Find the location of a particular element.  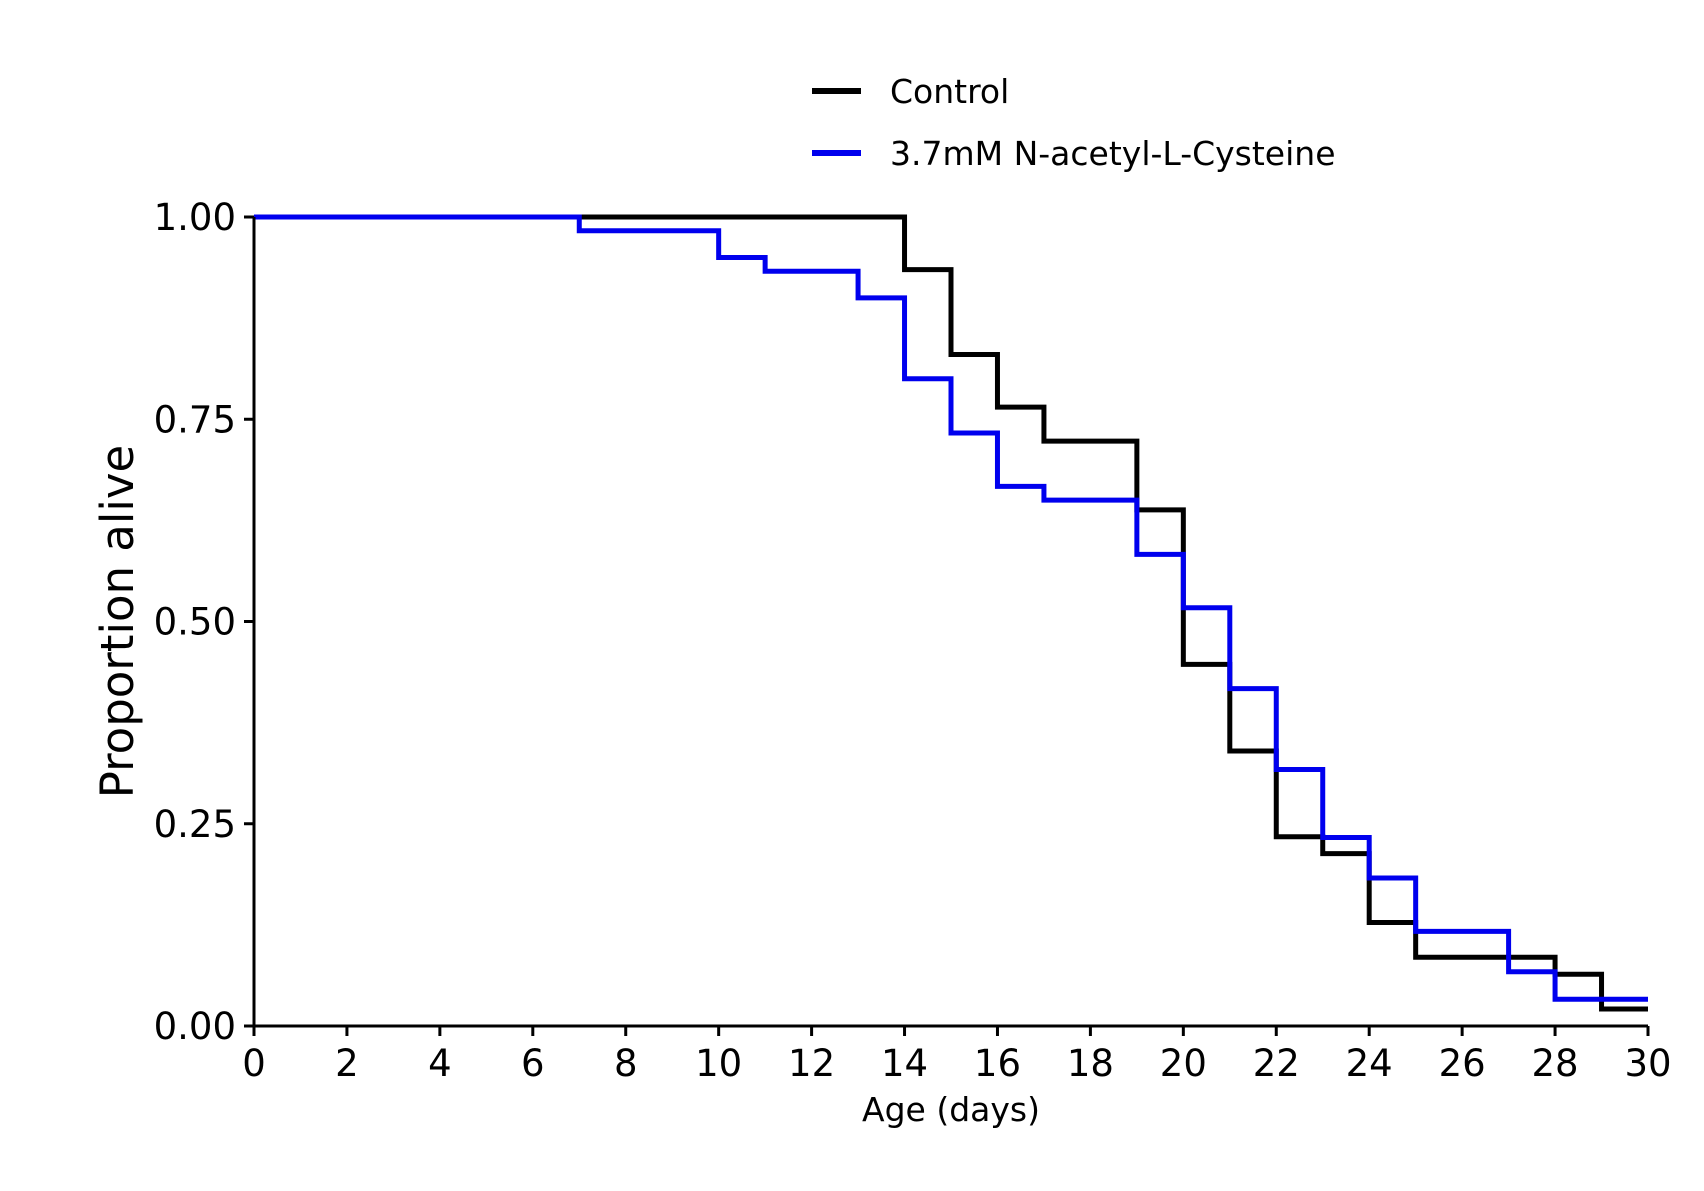

x-tick-label: 18 is located at coordinates (1090, 1063).